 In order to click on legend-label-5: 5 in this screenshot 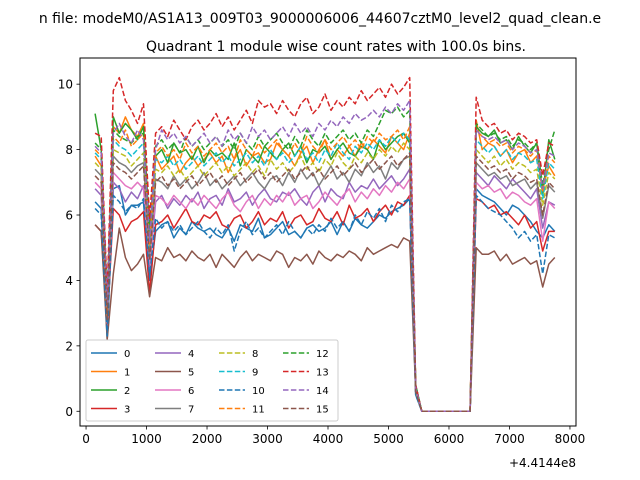, I will do `click(191, 373)`.